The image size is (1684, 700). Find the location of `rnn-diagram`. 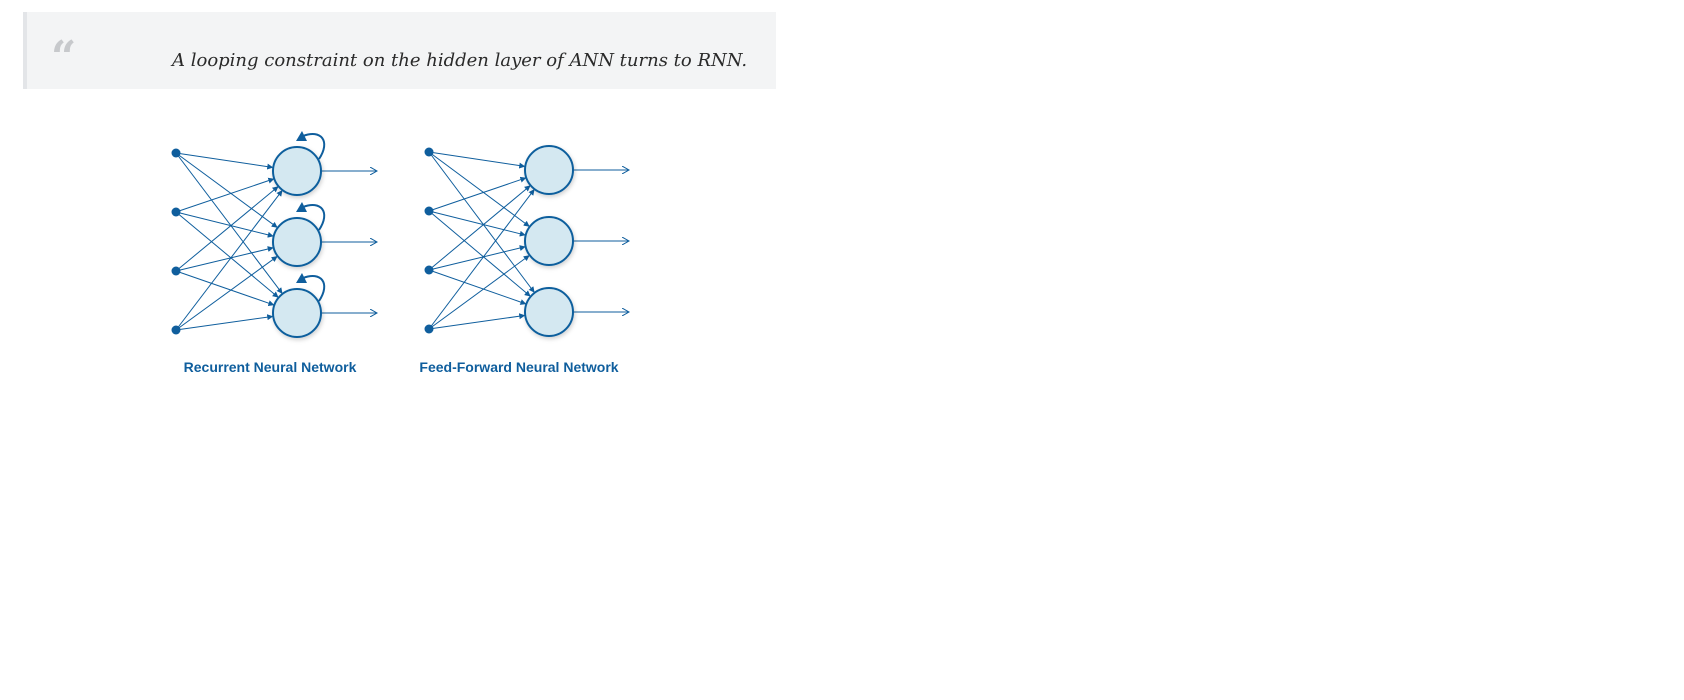

rnn-diagram is located at coordinates (274, 234).